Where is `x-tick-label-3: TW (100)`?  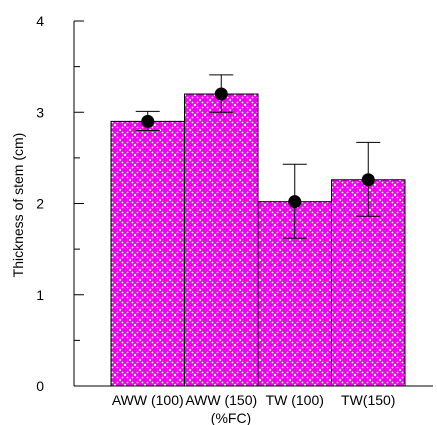
x-tick-label-3: TW (100) is located at coordinates (295, 400).